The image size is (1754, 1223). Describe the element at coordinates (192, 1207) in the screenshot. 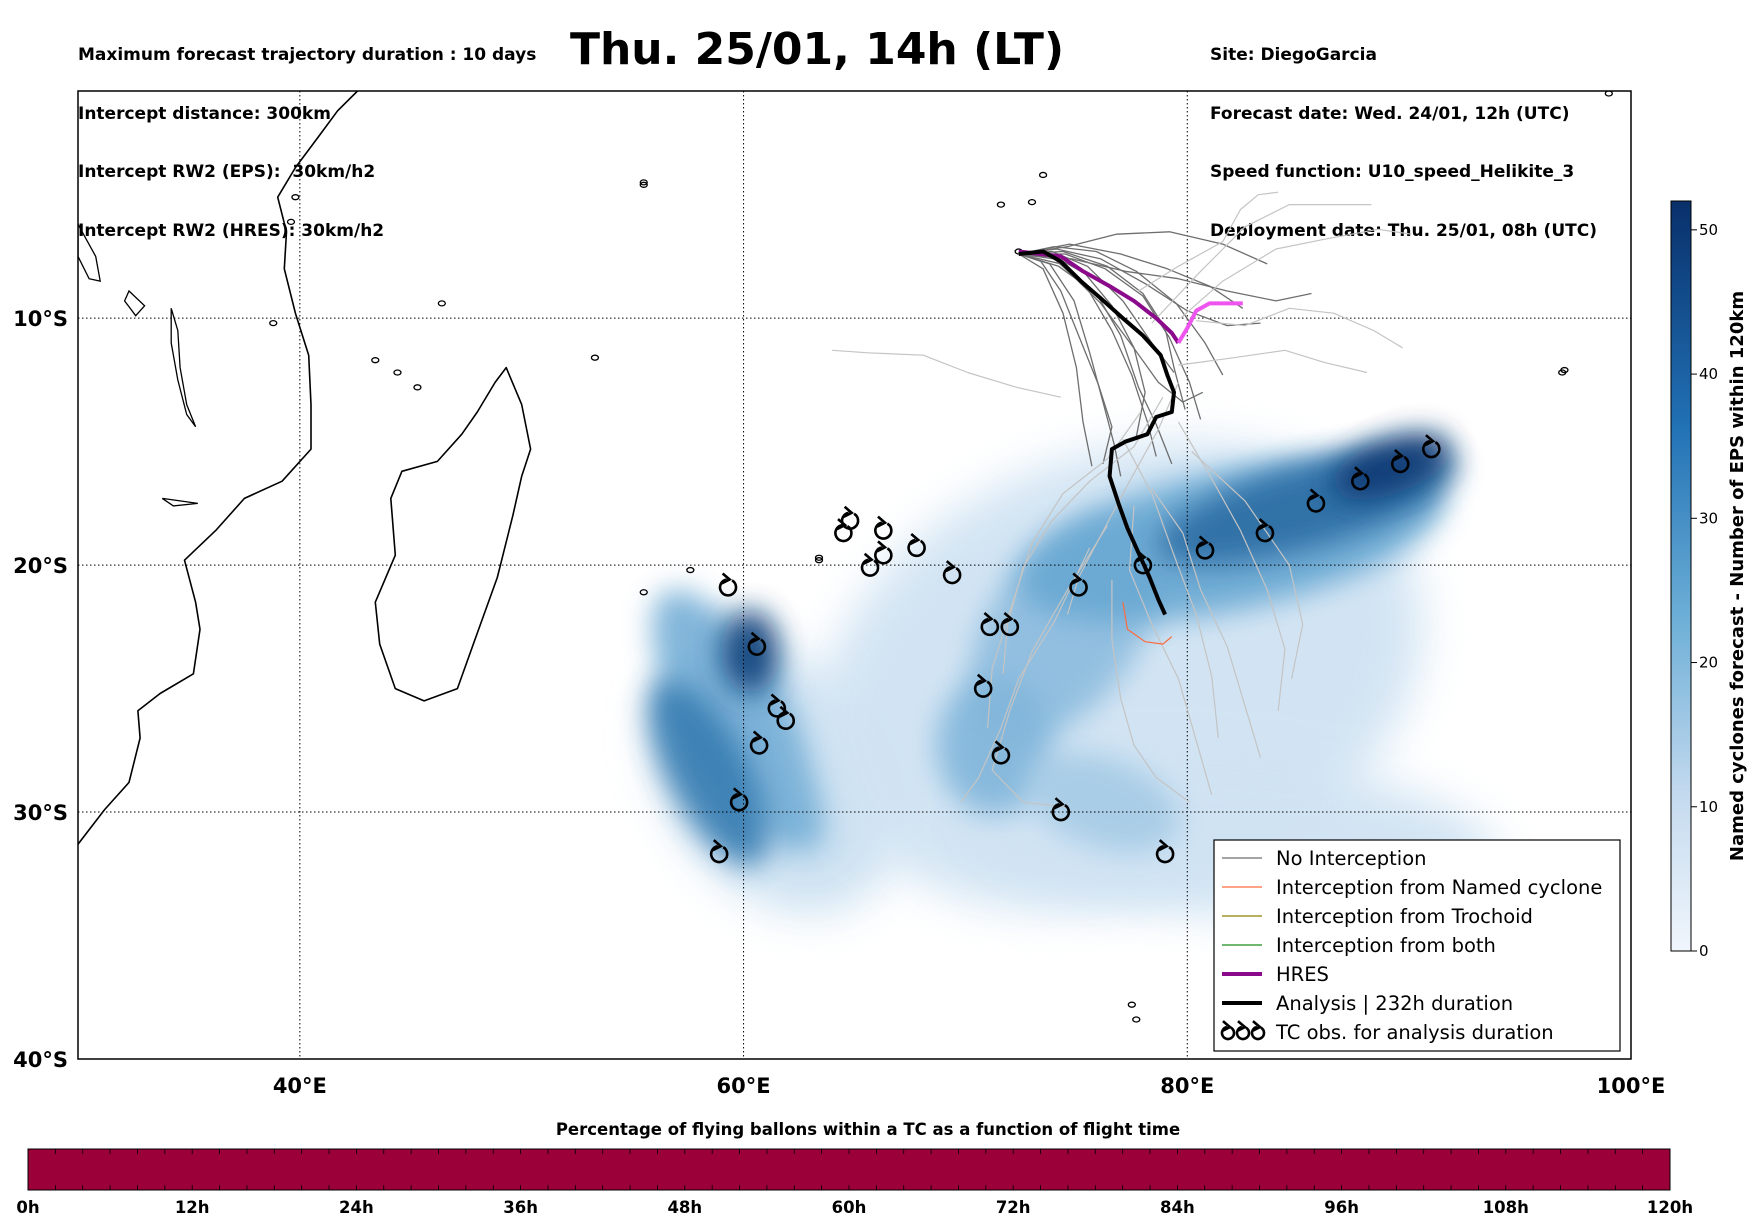

I see `flight-bar-tick-label: 12h` at that location.